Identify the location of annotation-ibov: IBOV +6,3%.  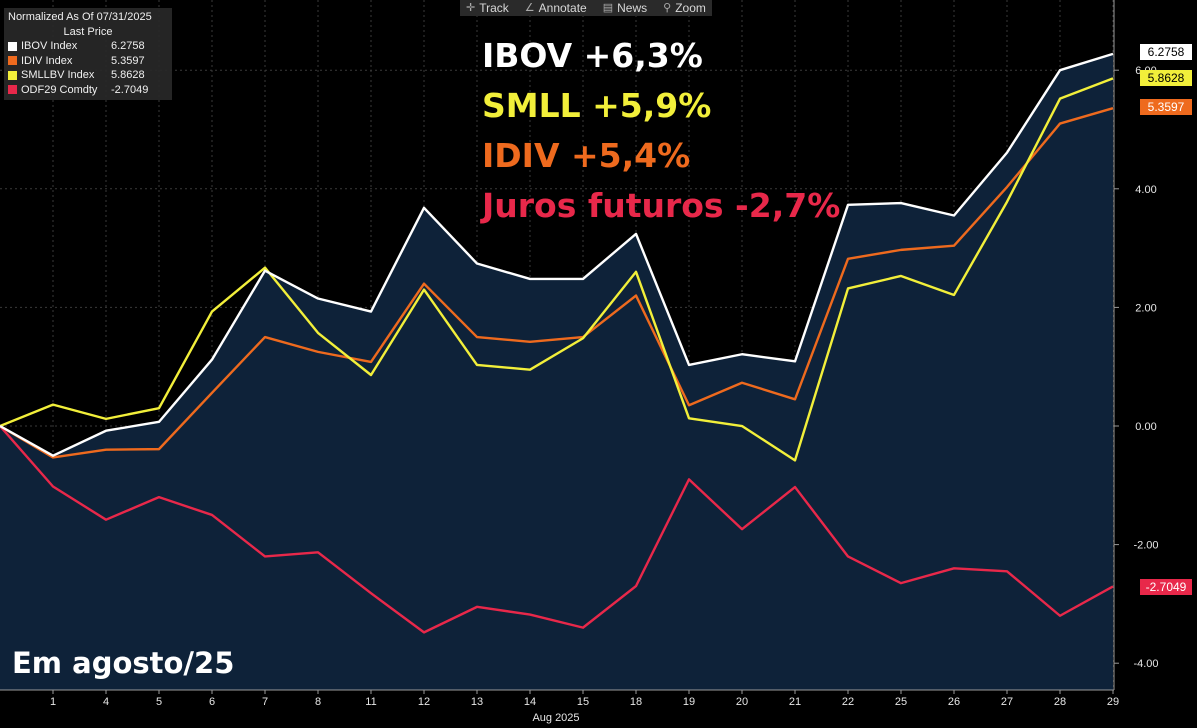
(592, 55).